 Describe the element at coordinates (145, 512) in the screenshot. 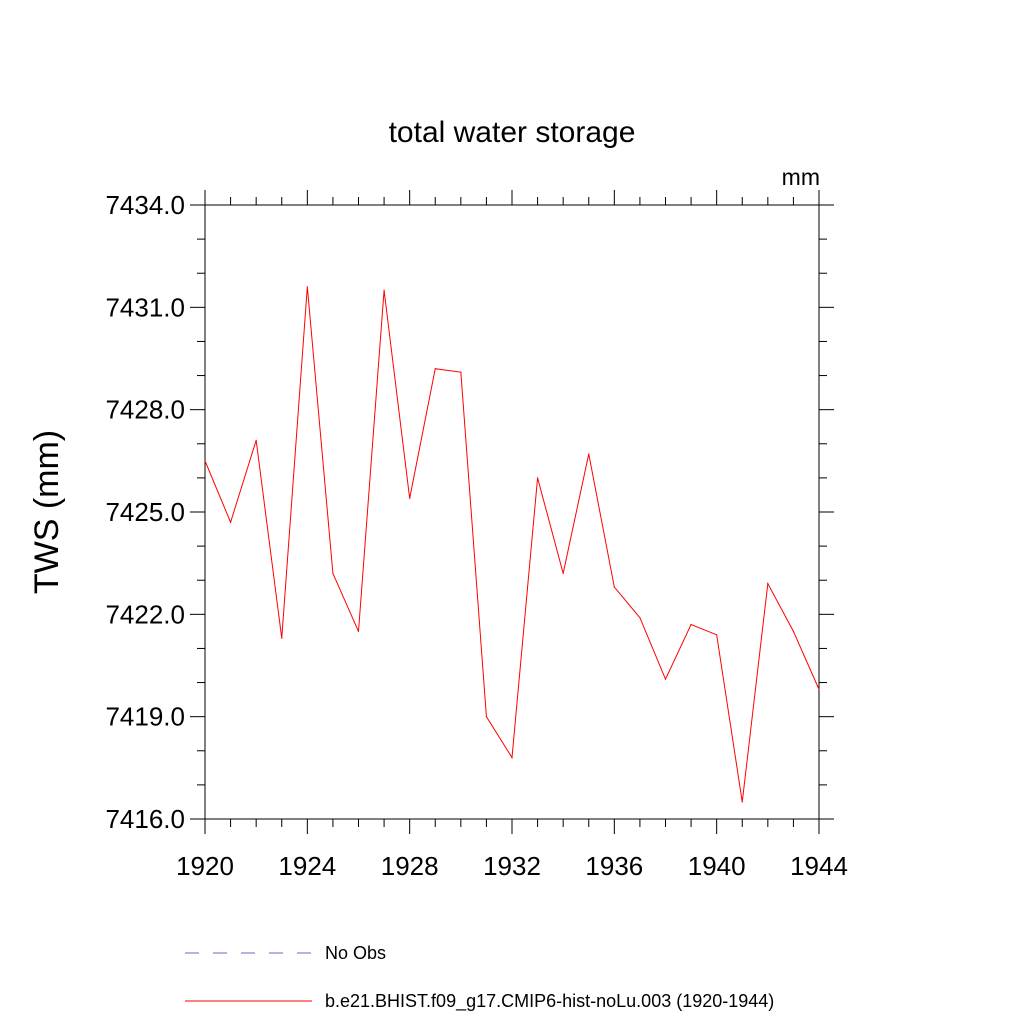

I see `y-tick-label: 7425.0` at that location.